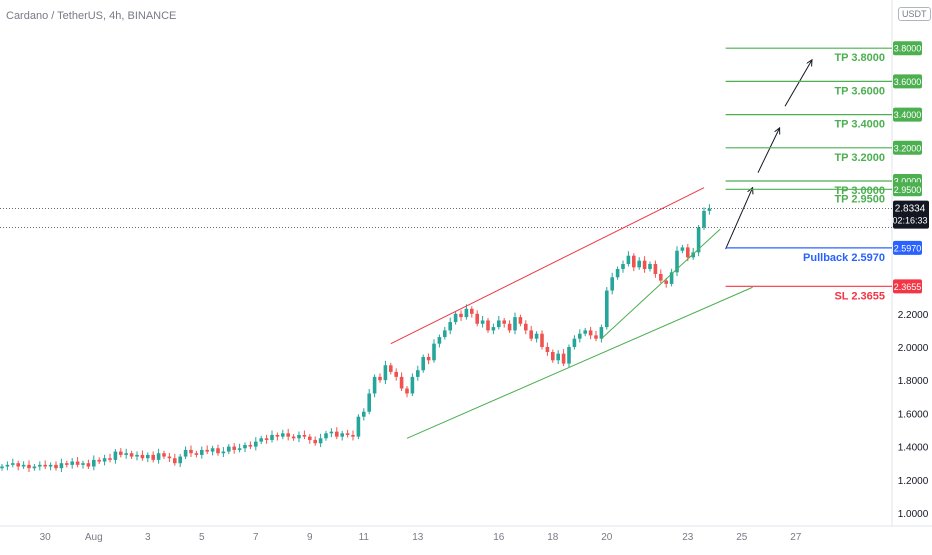 The image size is (932, 555). Describe the element at coordinates (908, 287) in the screenshot. I see `level-price-label: 2.3655` at that location.